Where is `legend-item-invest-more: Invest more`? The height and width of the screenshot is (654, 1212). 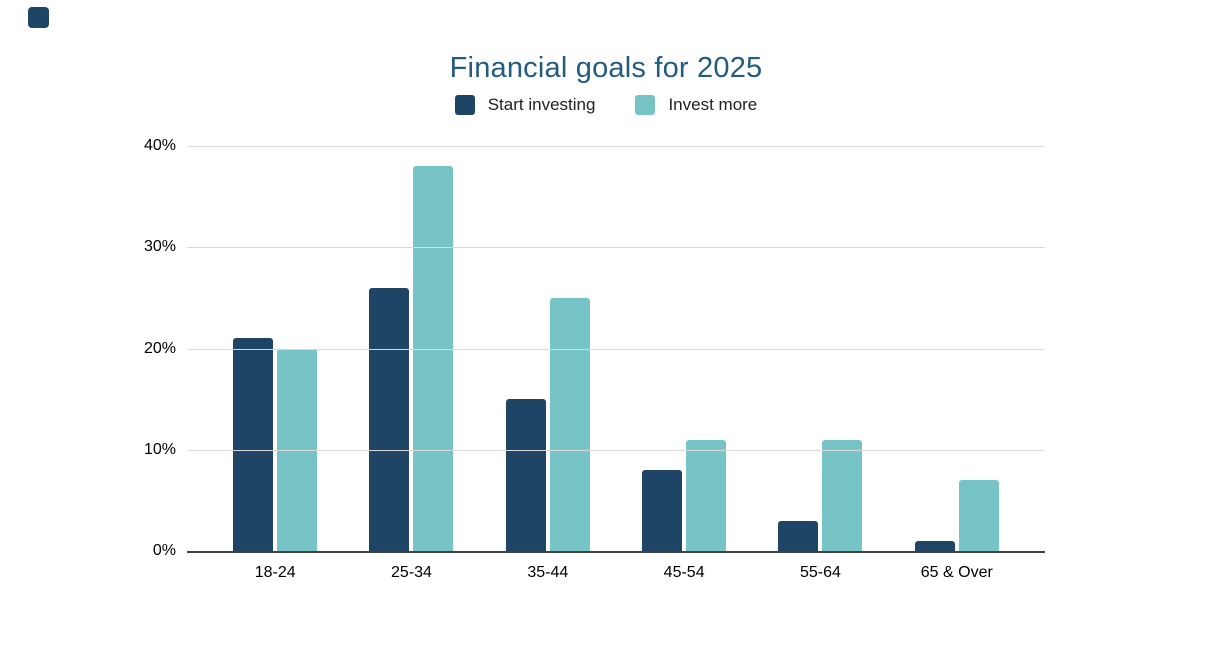 legend-item-invest-more: Invest more is located at coordinates (696, 105).